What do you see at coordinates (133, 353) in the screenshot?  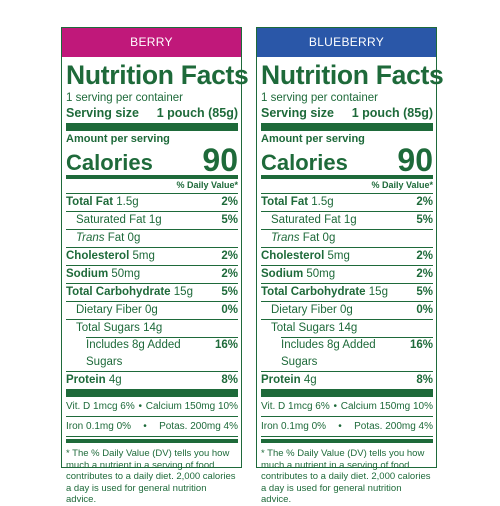 I see `added-sugars-label: Includes 8g Added Sugars` at bounding box center [133, 353].